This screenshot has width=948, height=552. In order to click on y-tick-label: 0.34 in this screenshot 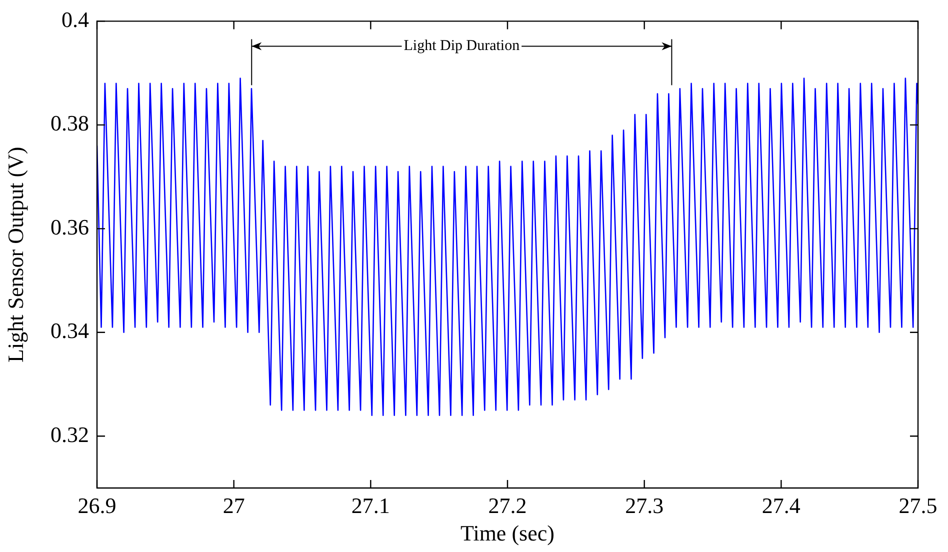, I will do `click(69, 331)`.